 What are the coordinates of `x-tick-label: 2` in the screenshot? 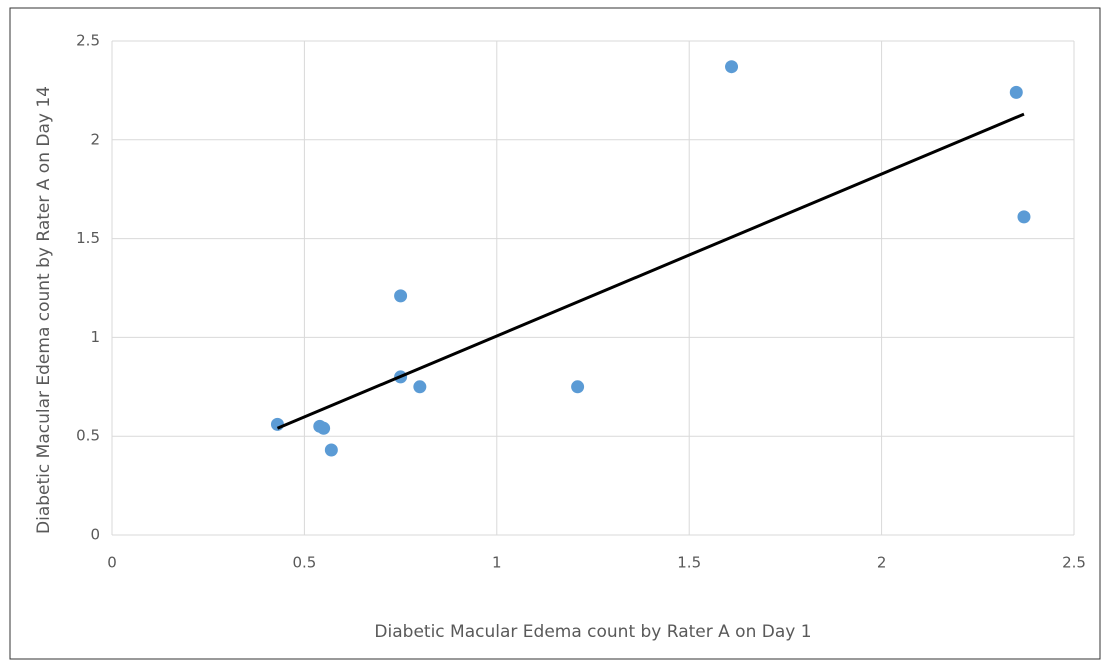 It's located at (882, 563).